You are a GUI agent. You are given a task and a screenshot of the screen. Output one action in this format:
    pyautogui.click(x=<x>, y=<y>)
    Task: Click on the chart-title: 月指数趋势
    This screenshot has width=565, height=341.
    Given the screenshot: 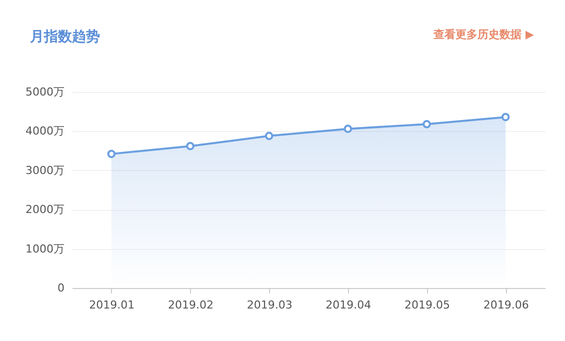 What is the action you would take?
    pyautogui.click(x=64, y=37)
    